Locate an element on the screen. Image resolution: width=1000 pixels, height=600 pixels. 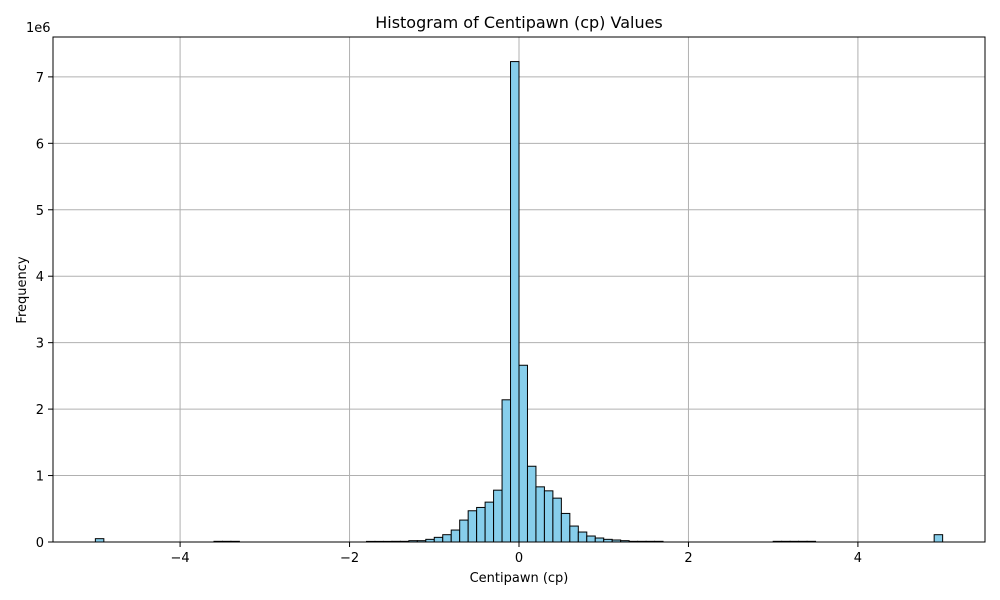
chart-title: Histogram of Centipawn (cp) Values is located at coordinates (519, 22).